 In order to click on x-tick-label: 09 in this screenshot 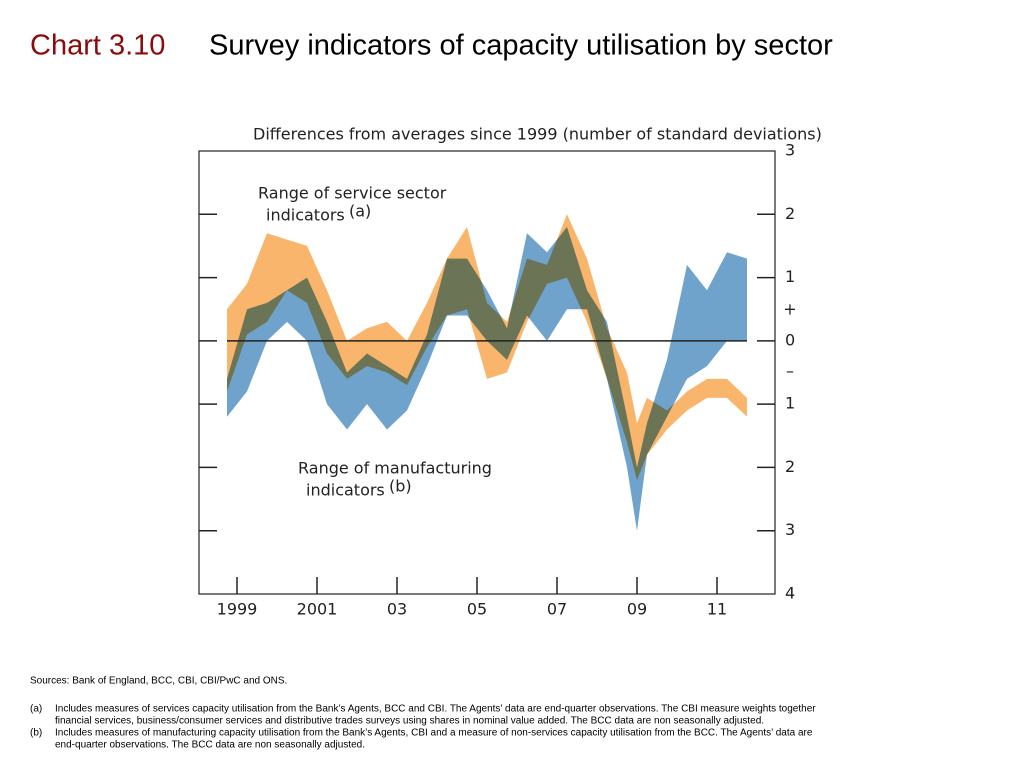, I will do `click(637, 609)`.